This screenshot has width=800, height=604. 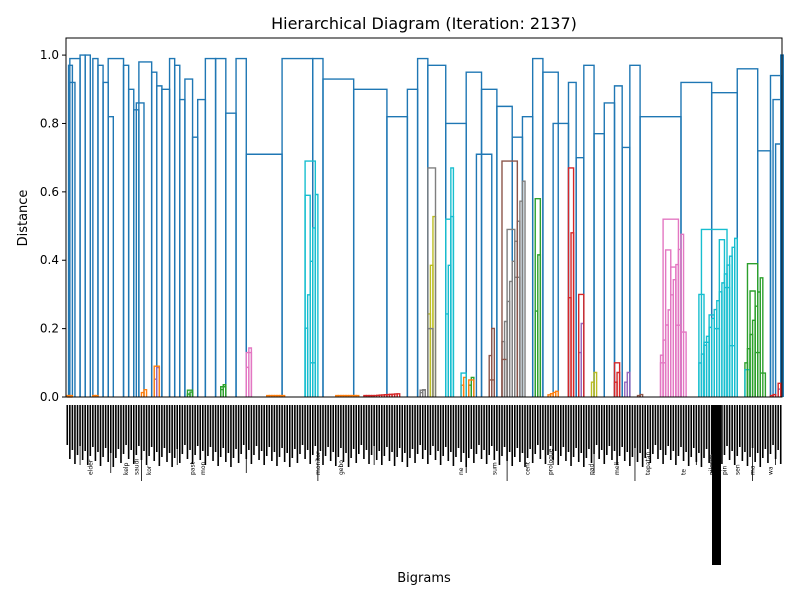 What do you see at coordinates (551, 461) in the screenshot?
I see `leaf-label-text: prologue` at bounding box center [551, 461].